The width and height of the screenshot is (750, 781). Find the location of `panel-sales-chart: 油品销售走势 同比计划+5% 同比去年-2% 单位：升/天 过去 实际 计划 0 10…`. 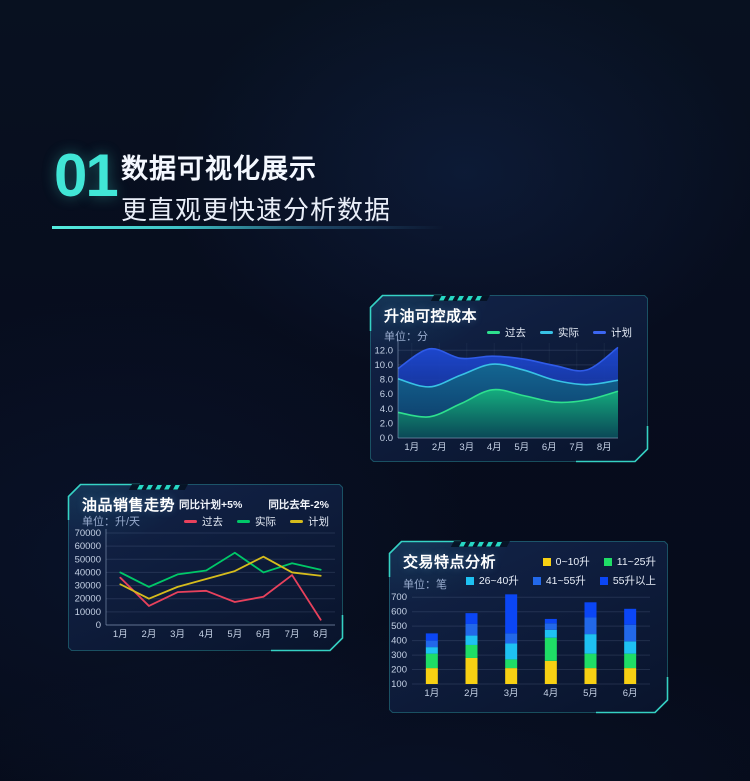

panel-sales-chart: 油品销售走势 同比计划+5% 同比去年-2% 单位：升/天 过去 实际 计划 0 10… is located at coordinates (205, 567).